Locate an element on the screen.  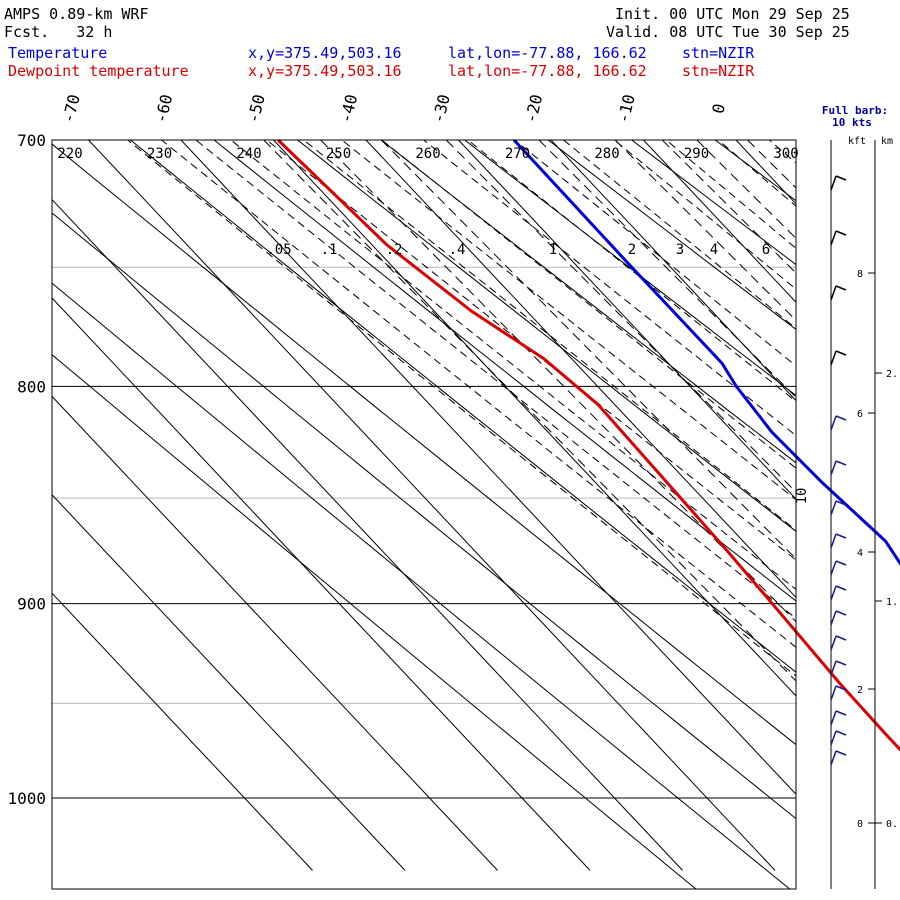
valid-time: Valid. 08 UTC Tue 30 Sep 25 is located at coordinates (728, 32).